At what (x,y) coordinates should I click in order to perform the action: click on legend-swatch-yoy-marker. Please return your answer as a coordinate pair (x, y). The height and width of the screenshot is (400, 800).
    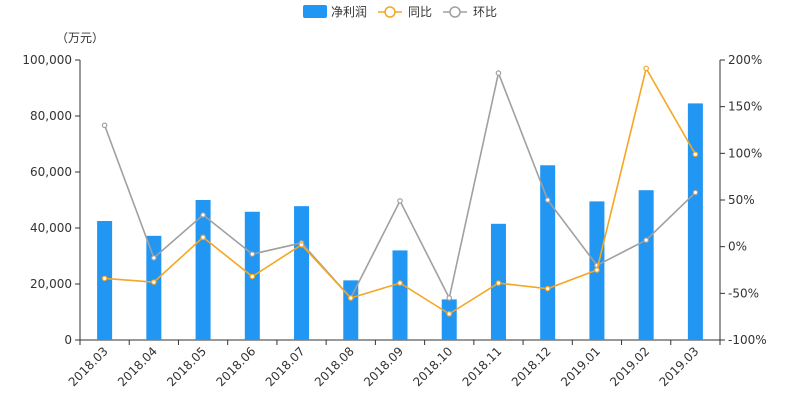
    Looking at the image, I should click on (390, 12).